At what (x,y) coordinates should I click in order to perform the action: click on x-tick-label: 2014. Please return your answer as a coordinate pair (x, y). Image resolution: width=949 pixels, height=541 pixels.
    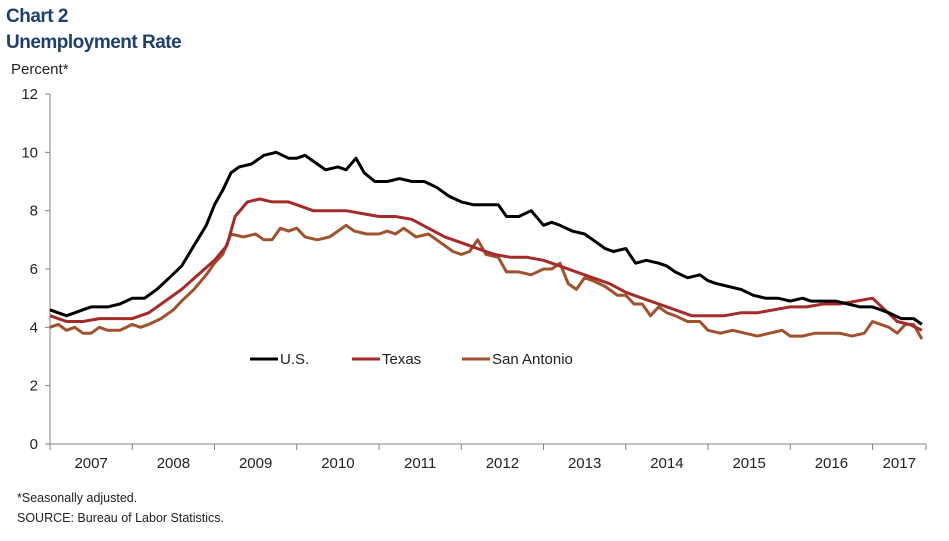
    Looking at the image, I should click on (666, 463).